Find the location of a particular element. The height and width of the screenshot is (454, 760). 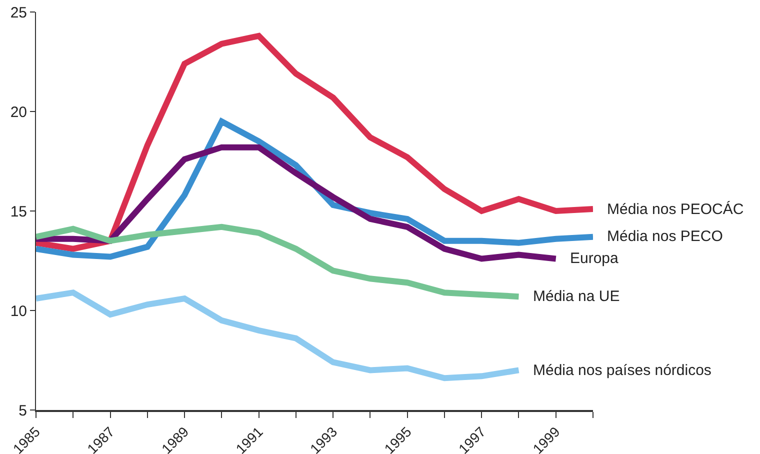

y-tick-label: 20 is located at coordinates (18, 112).